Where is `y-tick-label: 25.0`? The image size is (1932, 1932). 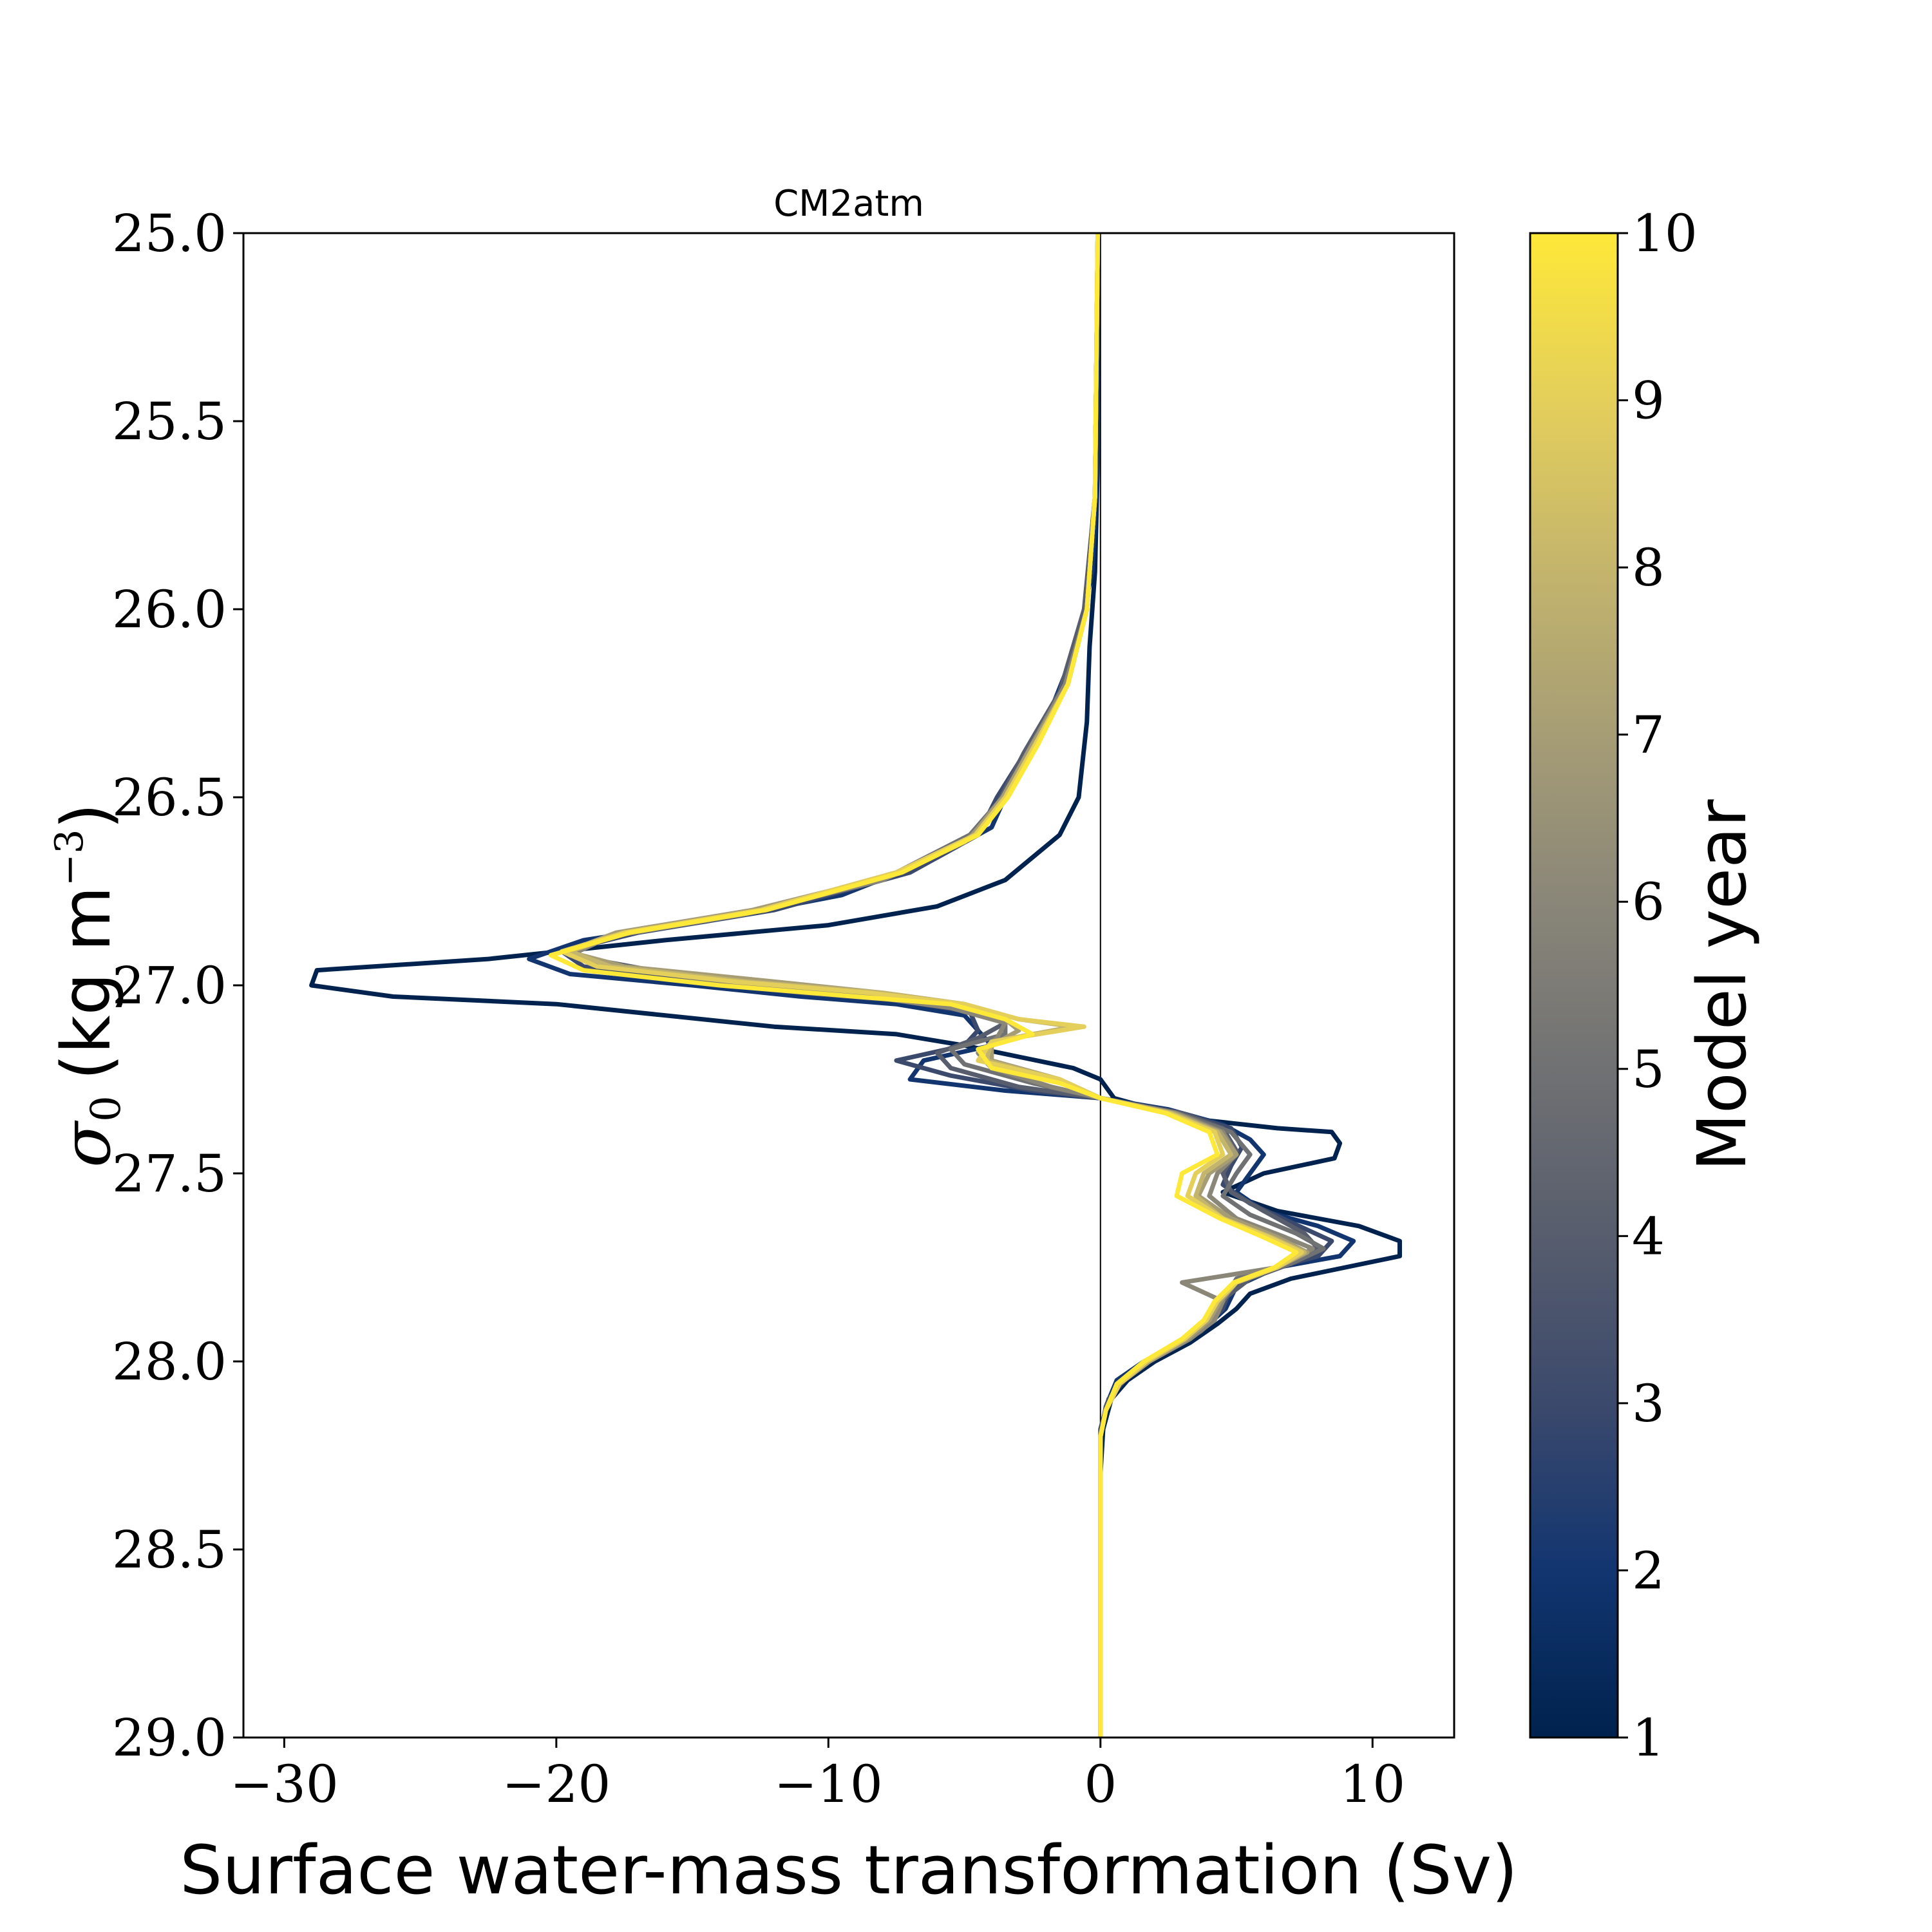 y-tick-label: 25.0 is located at coordinates (169, 233).